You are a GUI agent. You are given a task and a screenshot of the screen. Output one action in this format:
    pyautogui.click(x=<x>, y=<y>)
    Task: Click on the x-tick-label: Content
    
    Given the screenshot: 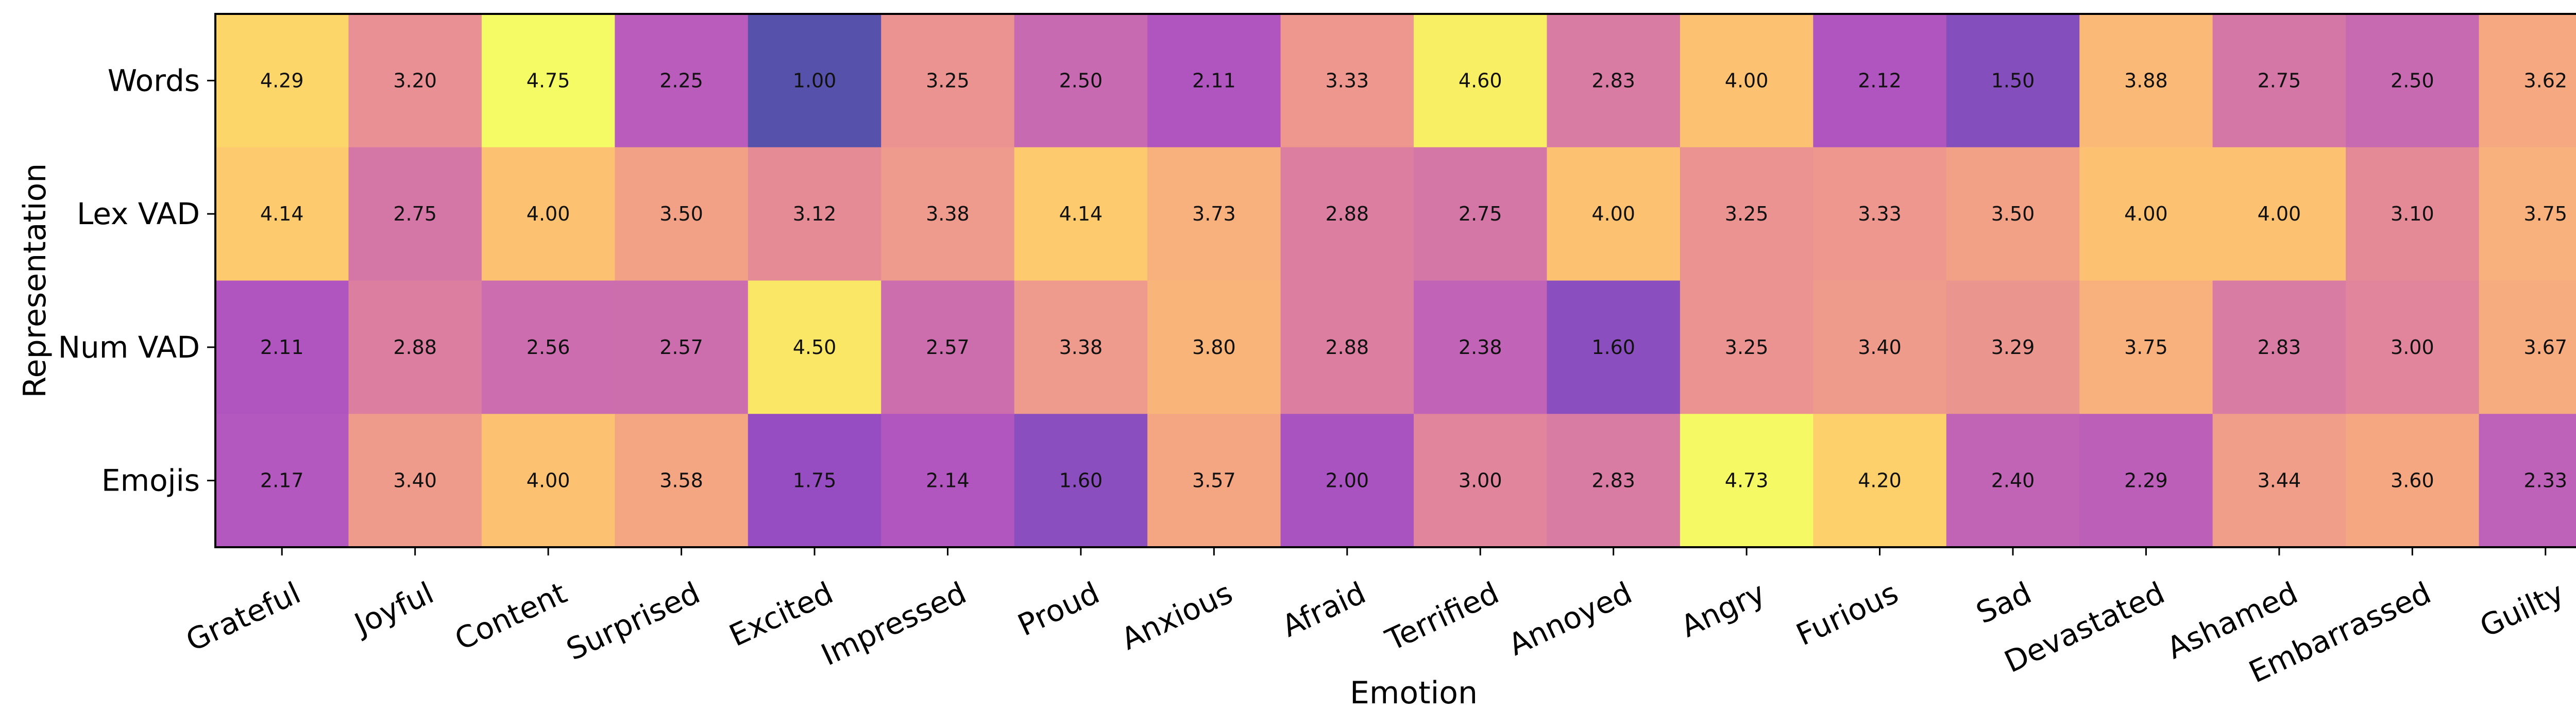 What is the action you would take?
    pyautogui.click(x=510, y=616)
    